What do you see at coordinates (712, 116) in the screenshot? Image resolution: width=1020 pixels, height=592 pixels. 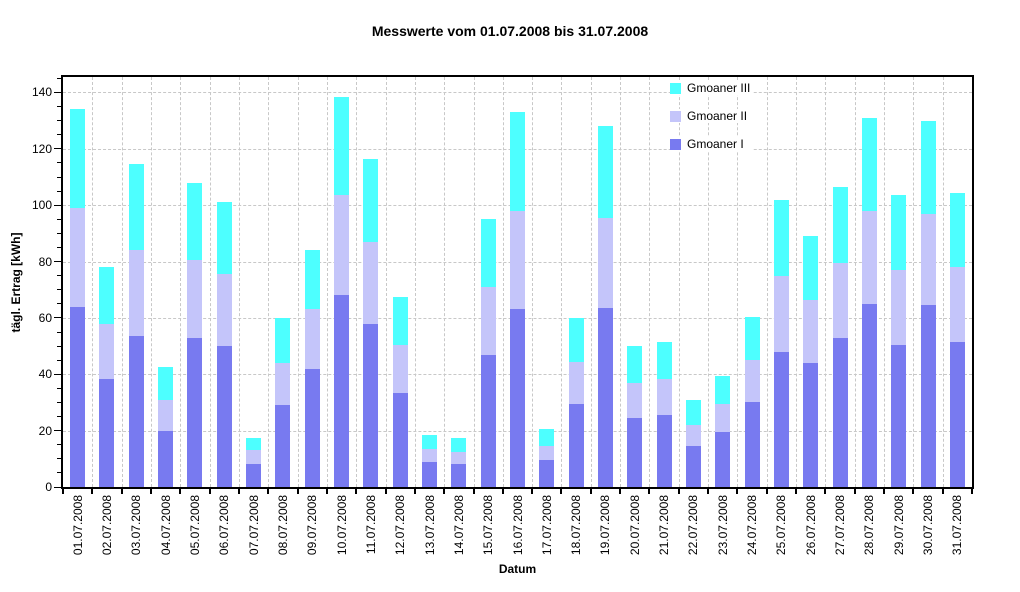 I see `legend-item-gmoaner-ii: Gmoaner II` at bounding box center [712, 116].